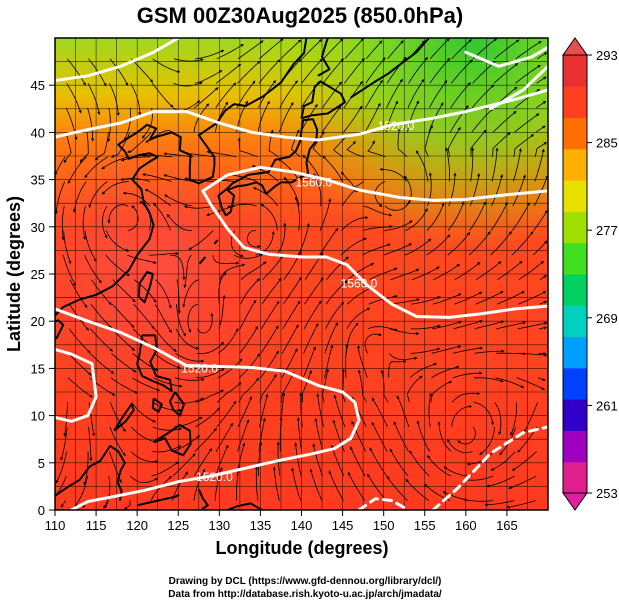 The image size is (619, 605). Describe the element at coordinates (301, 548) in the screenshot. I see `x-axis-title: Longitude (degrees)` at that location.